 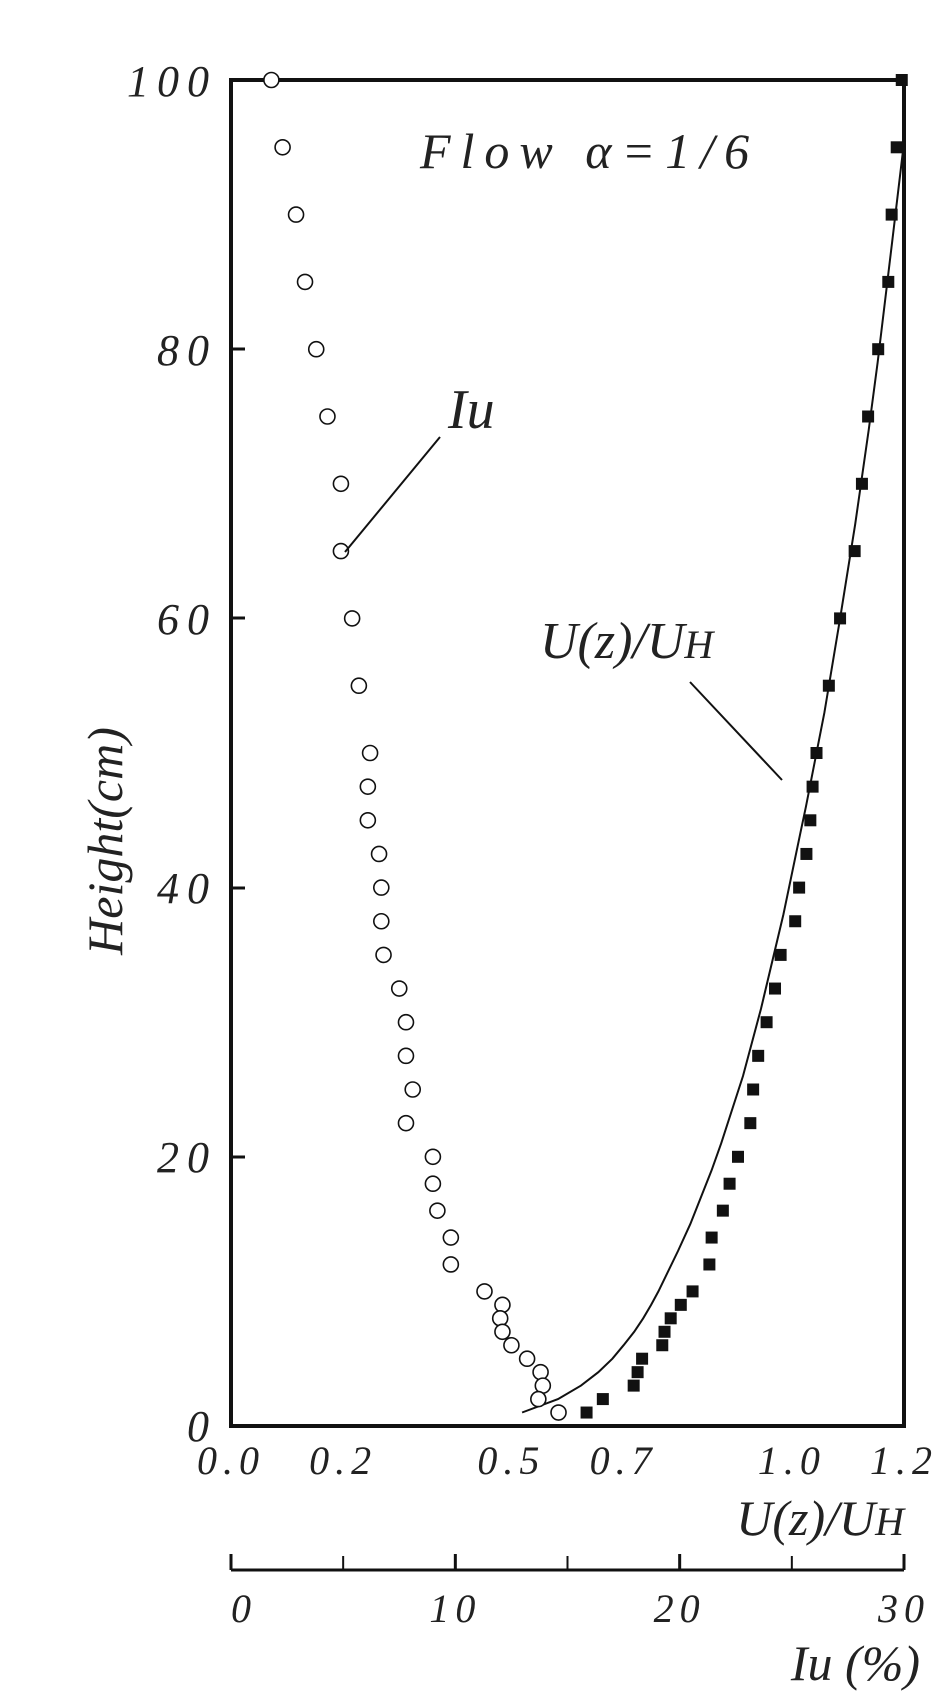 What do you see at coordinates (244, 1608) in the screenshot?
I see `x-tick-label-secondary: 0` at bounding box center [244, 1608].